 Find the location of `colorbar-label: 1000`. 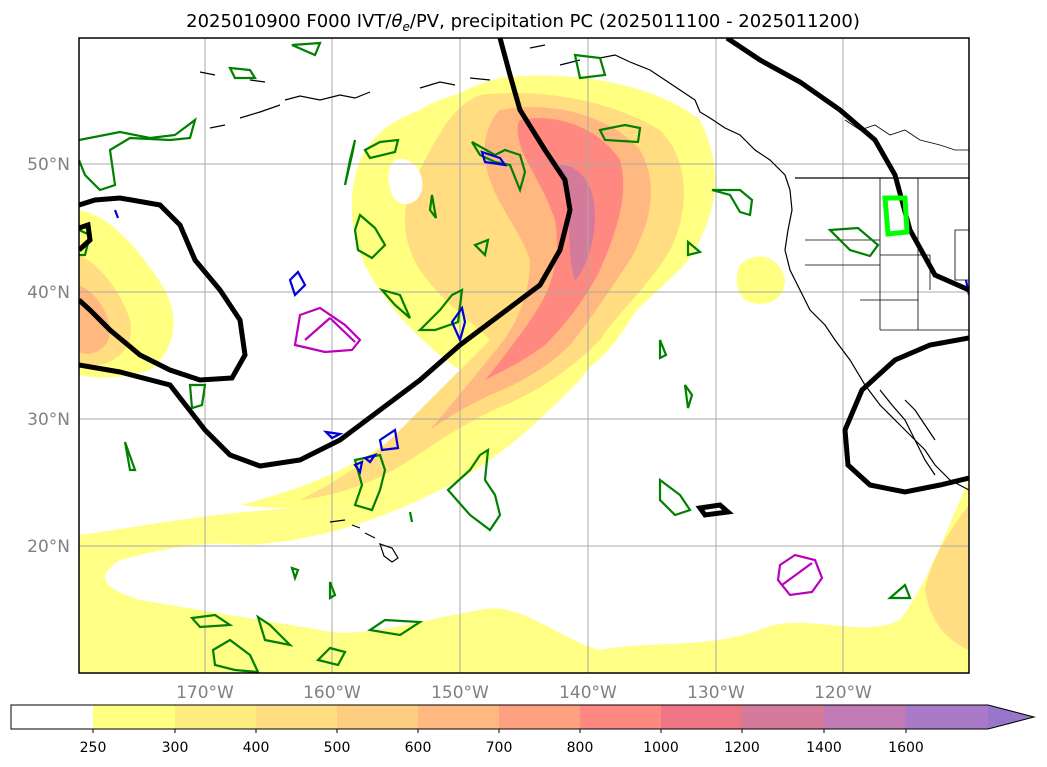

colorbar-label: 1000 is located at coordinates (661, 748).